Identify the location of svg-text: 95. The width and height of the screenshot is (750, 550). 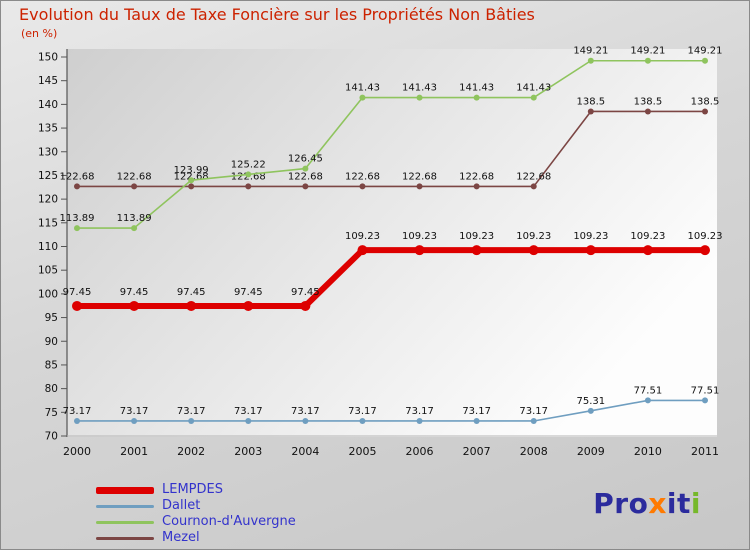
(51, 318).